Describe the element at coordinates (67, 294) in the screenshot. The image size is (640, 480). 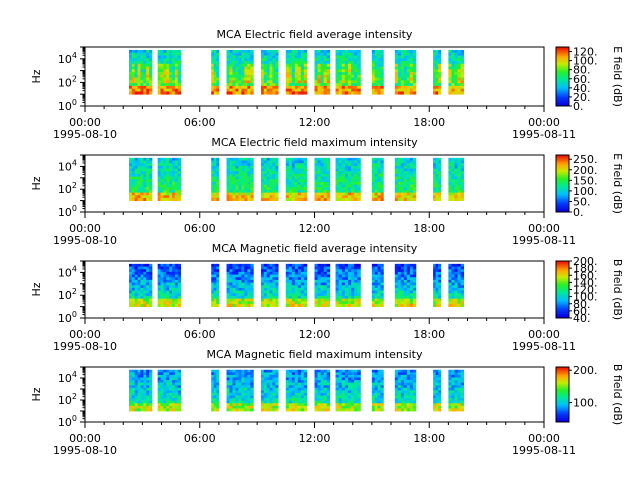
I see `y-tick-label: 102` at that location.